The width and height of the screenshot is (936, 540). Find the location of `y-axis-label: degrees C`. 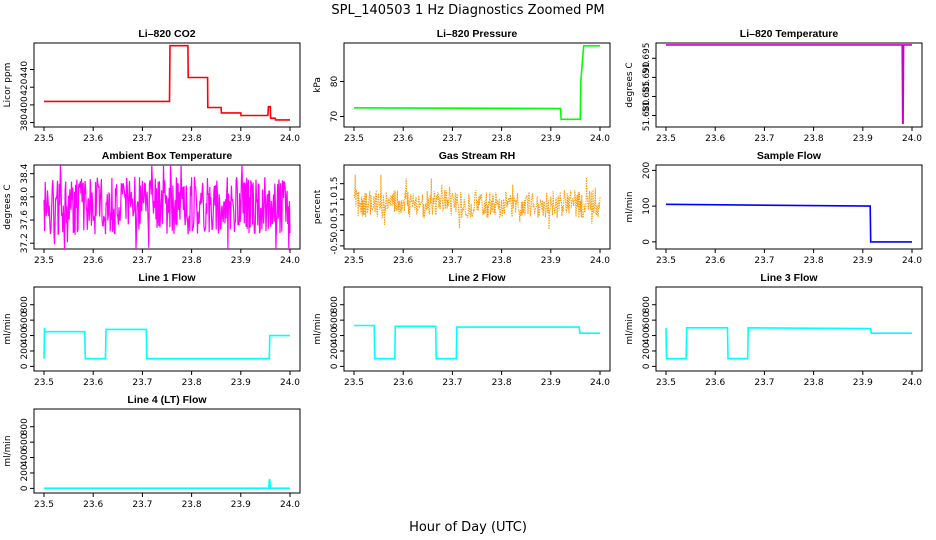

y-axis-label: degrees C is located at coordinates (8, 206).